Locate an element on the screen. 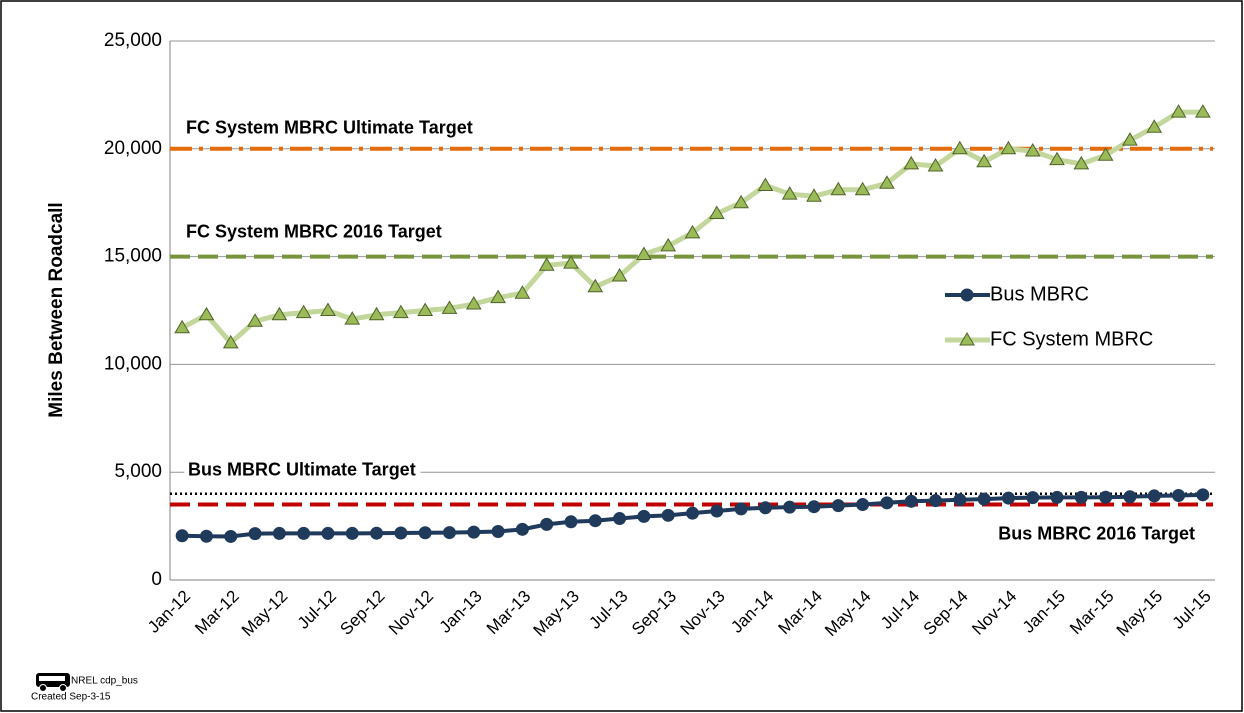 Image resolution: width=1244 pixels, height=713 pixels. y-tick-label: 0 is located at coordinates (156, 579).